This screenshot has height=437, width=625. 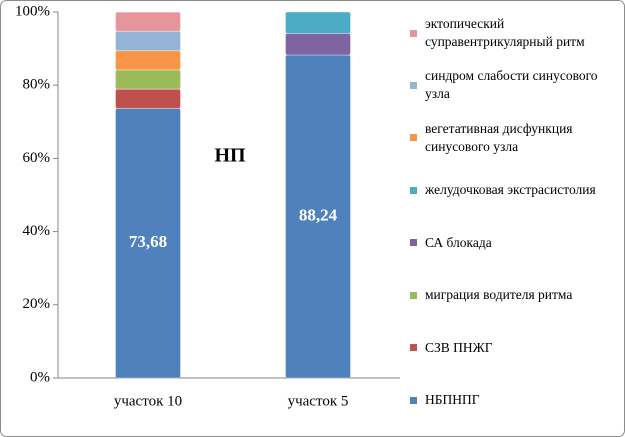 What do you see at coordinates (318, 214) in the screenshot?
I see `data-label: 88,24` at bounding box center [318, 214].